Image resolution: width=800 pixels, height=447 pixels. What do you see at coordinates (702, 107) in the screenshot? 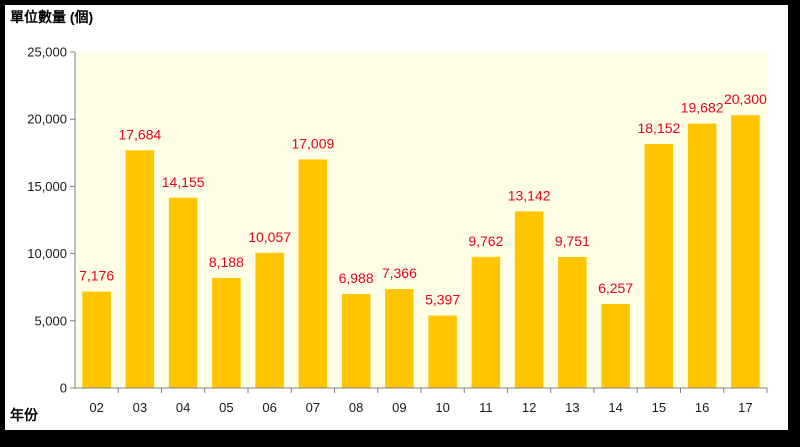
I see `data-label: 19,682` at bounding box center [702, 107].